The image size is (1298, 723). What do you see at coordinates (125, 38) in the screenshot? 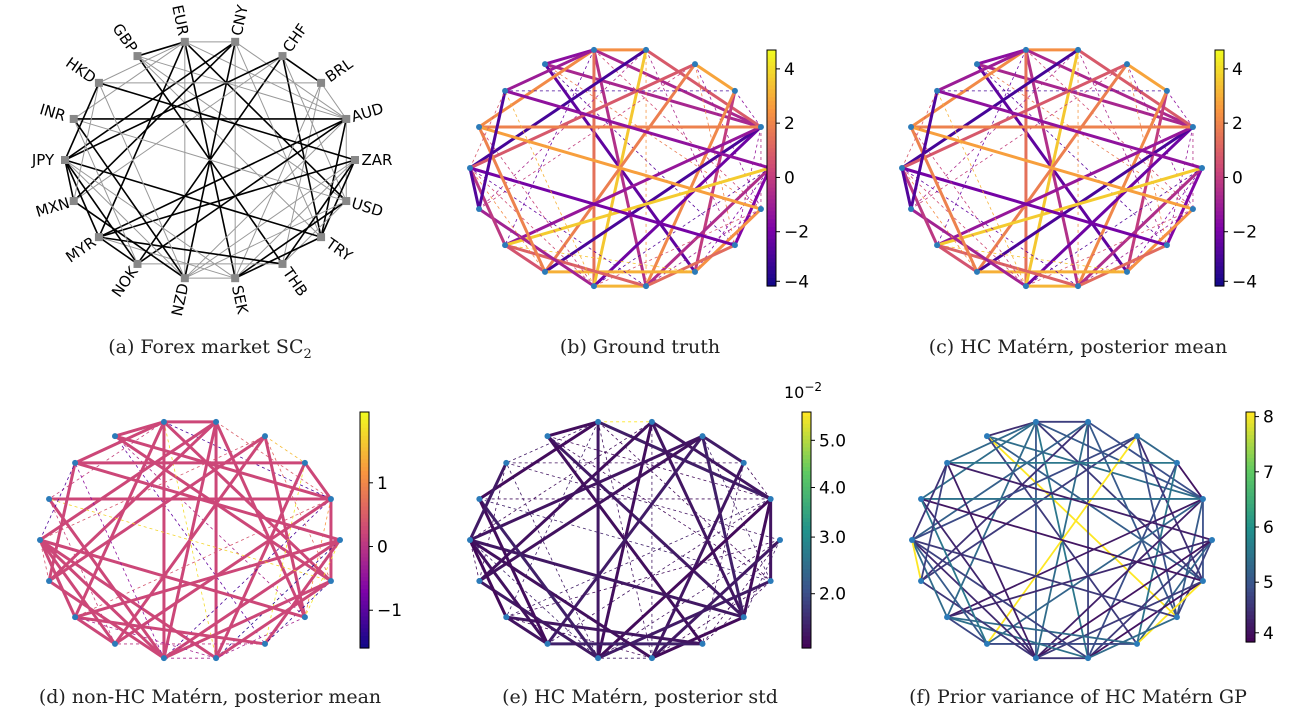
I see `currency-label: GBP` at bounding box center [125, 38].